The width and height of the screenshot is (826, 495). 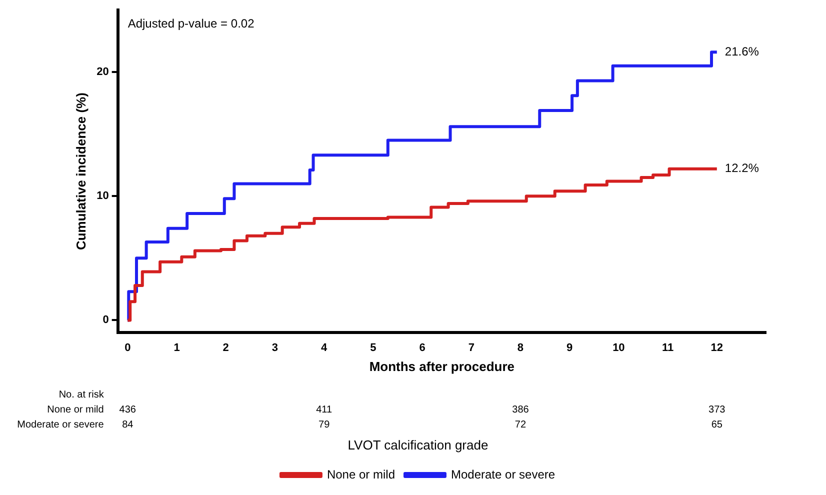 I want to click on x-tick-label: 4, so click(x=324, y=348).